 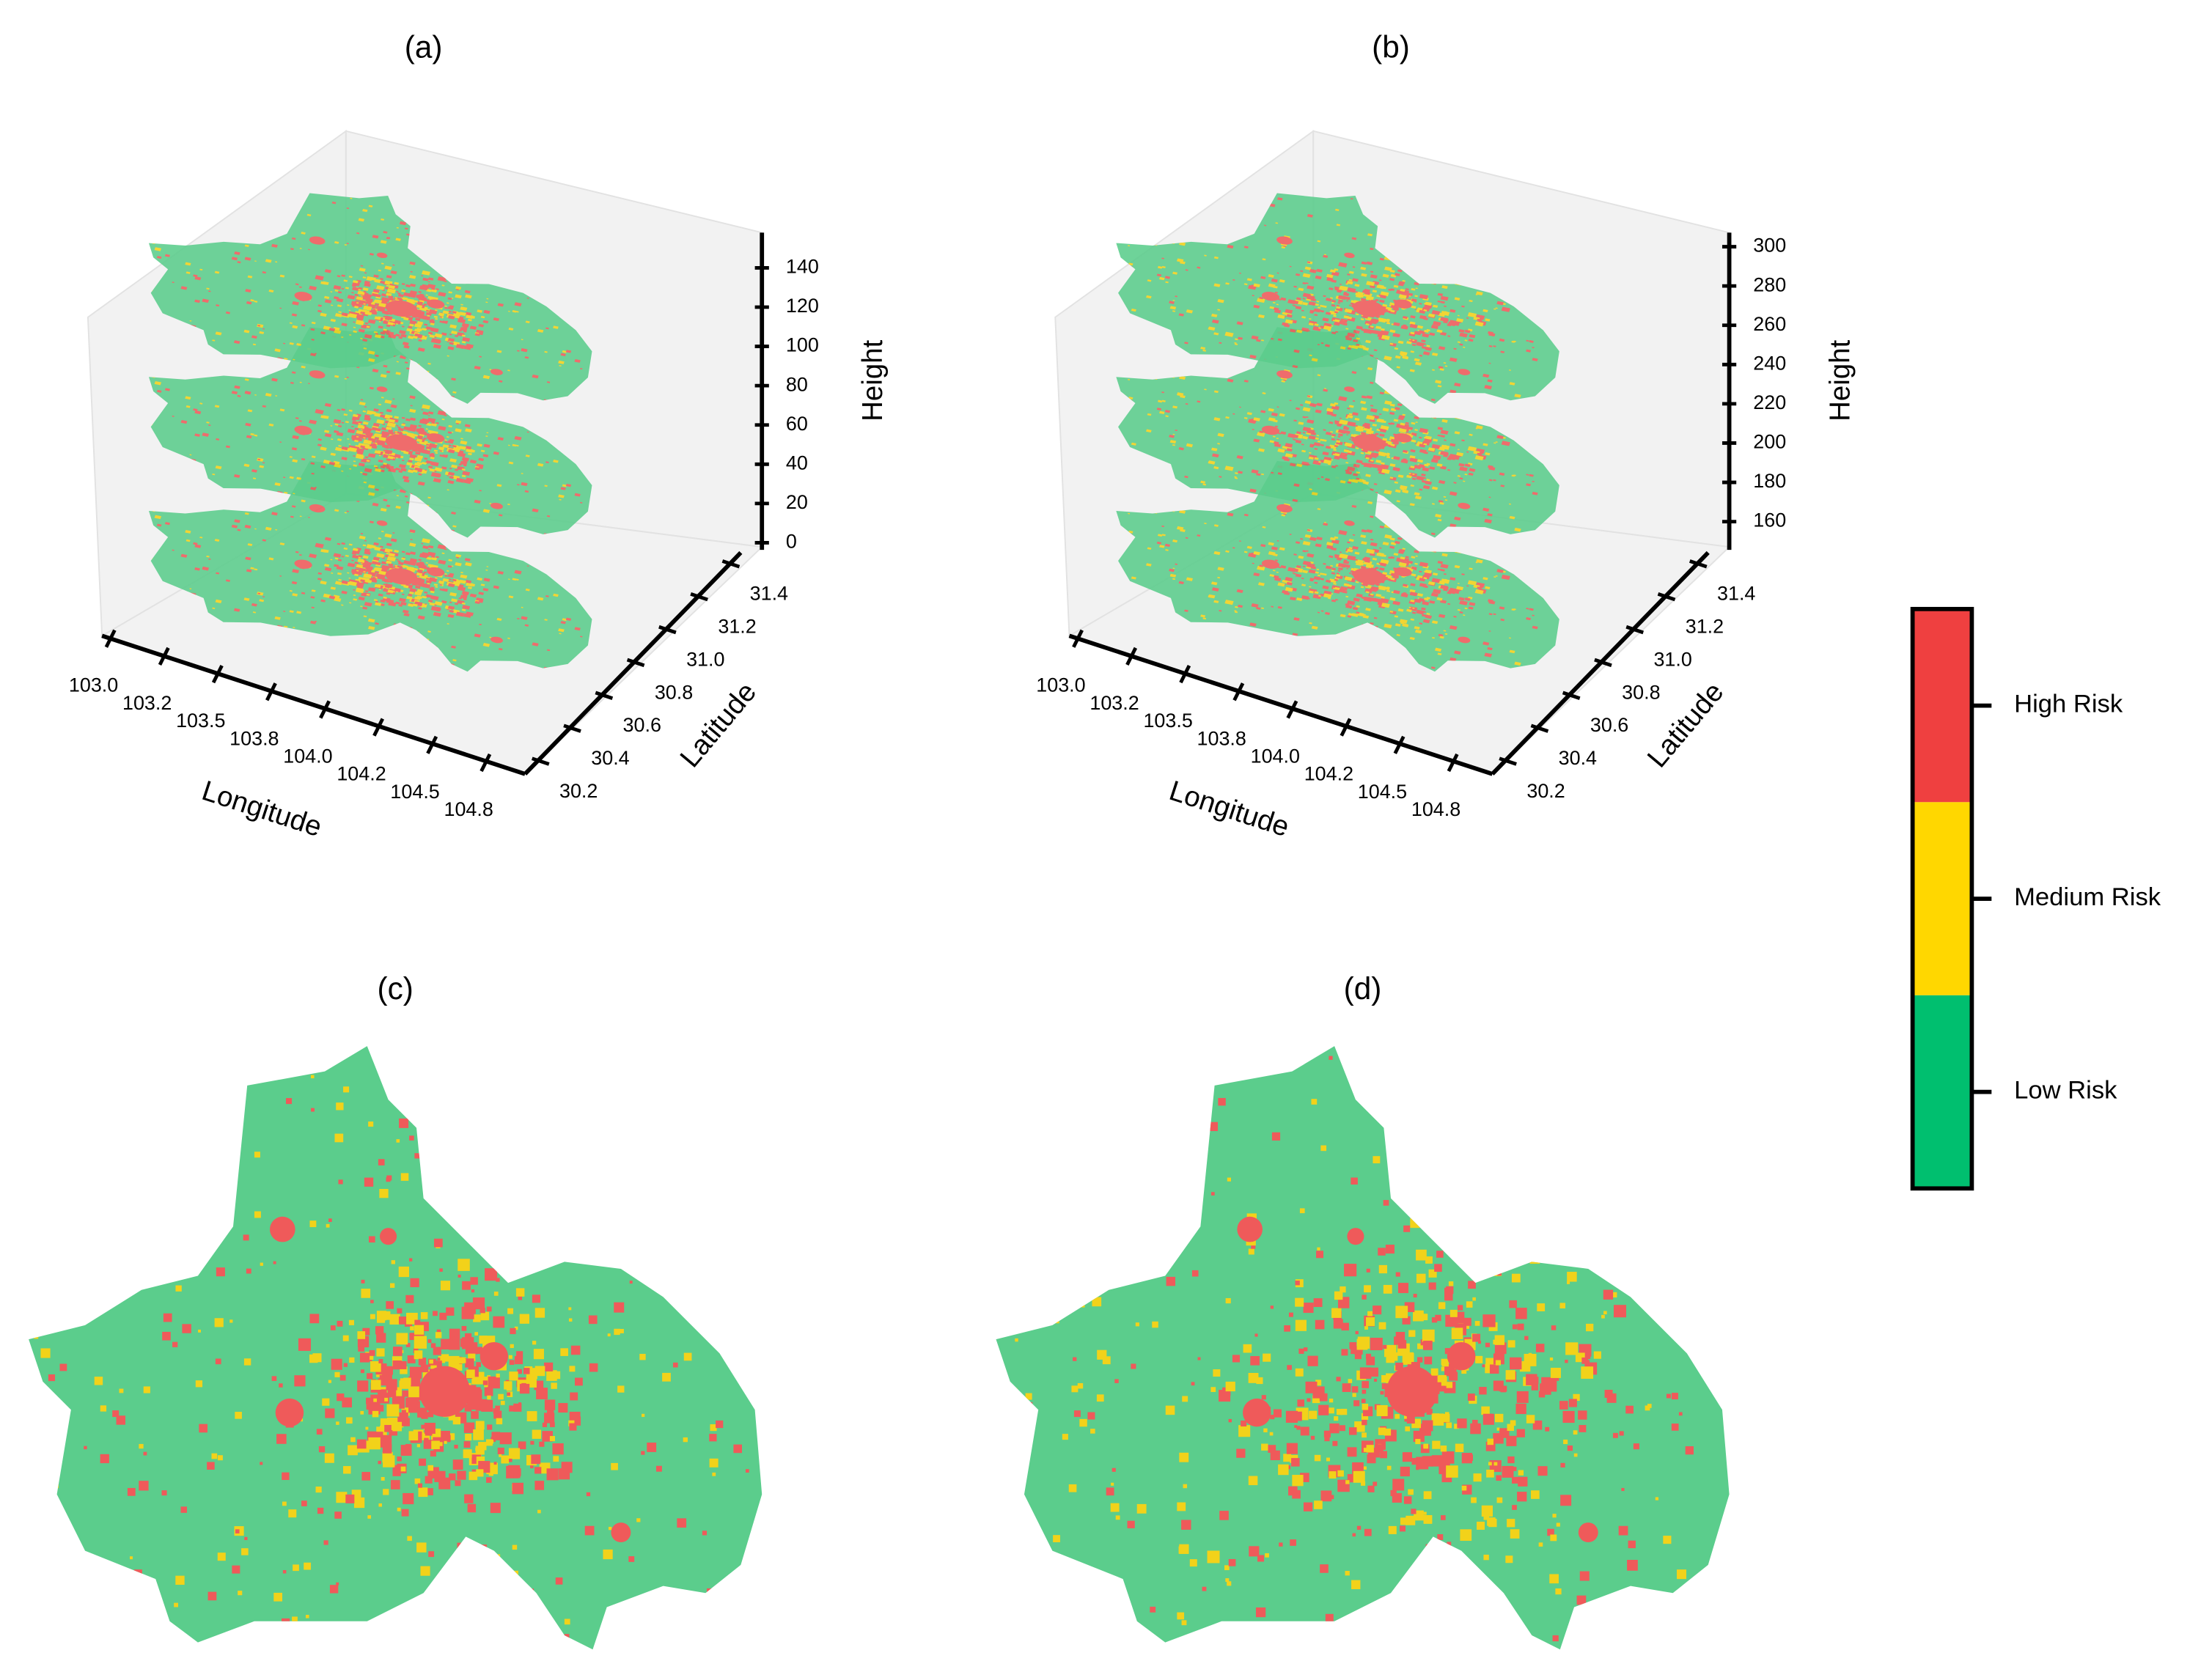 I want to click on legend: High Risk Medium Risk Low Risk, so click(x=2035, y=898).